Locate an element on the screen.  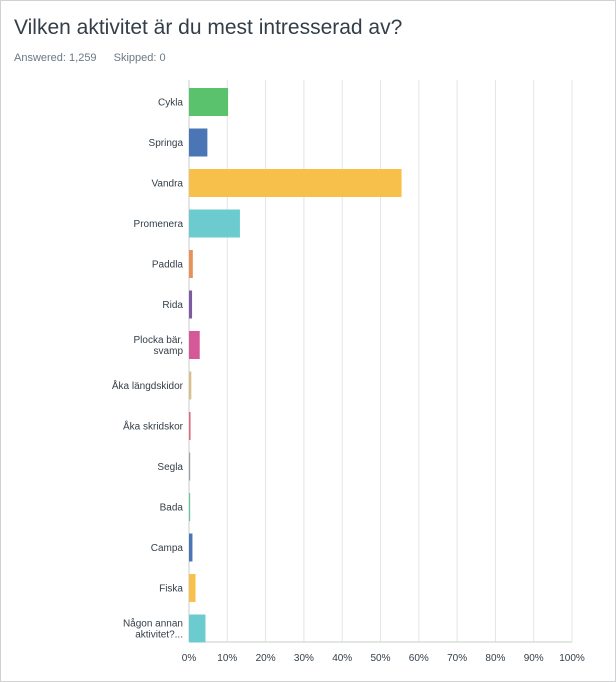
x-tick-label: 30% is located at coordinates (304, 658).